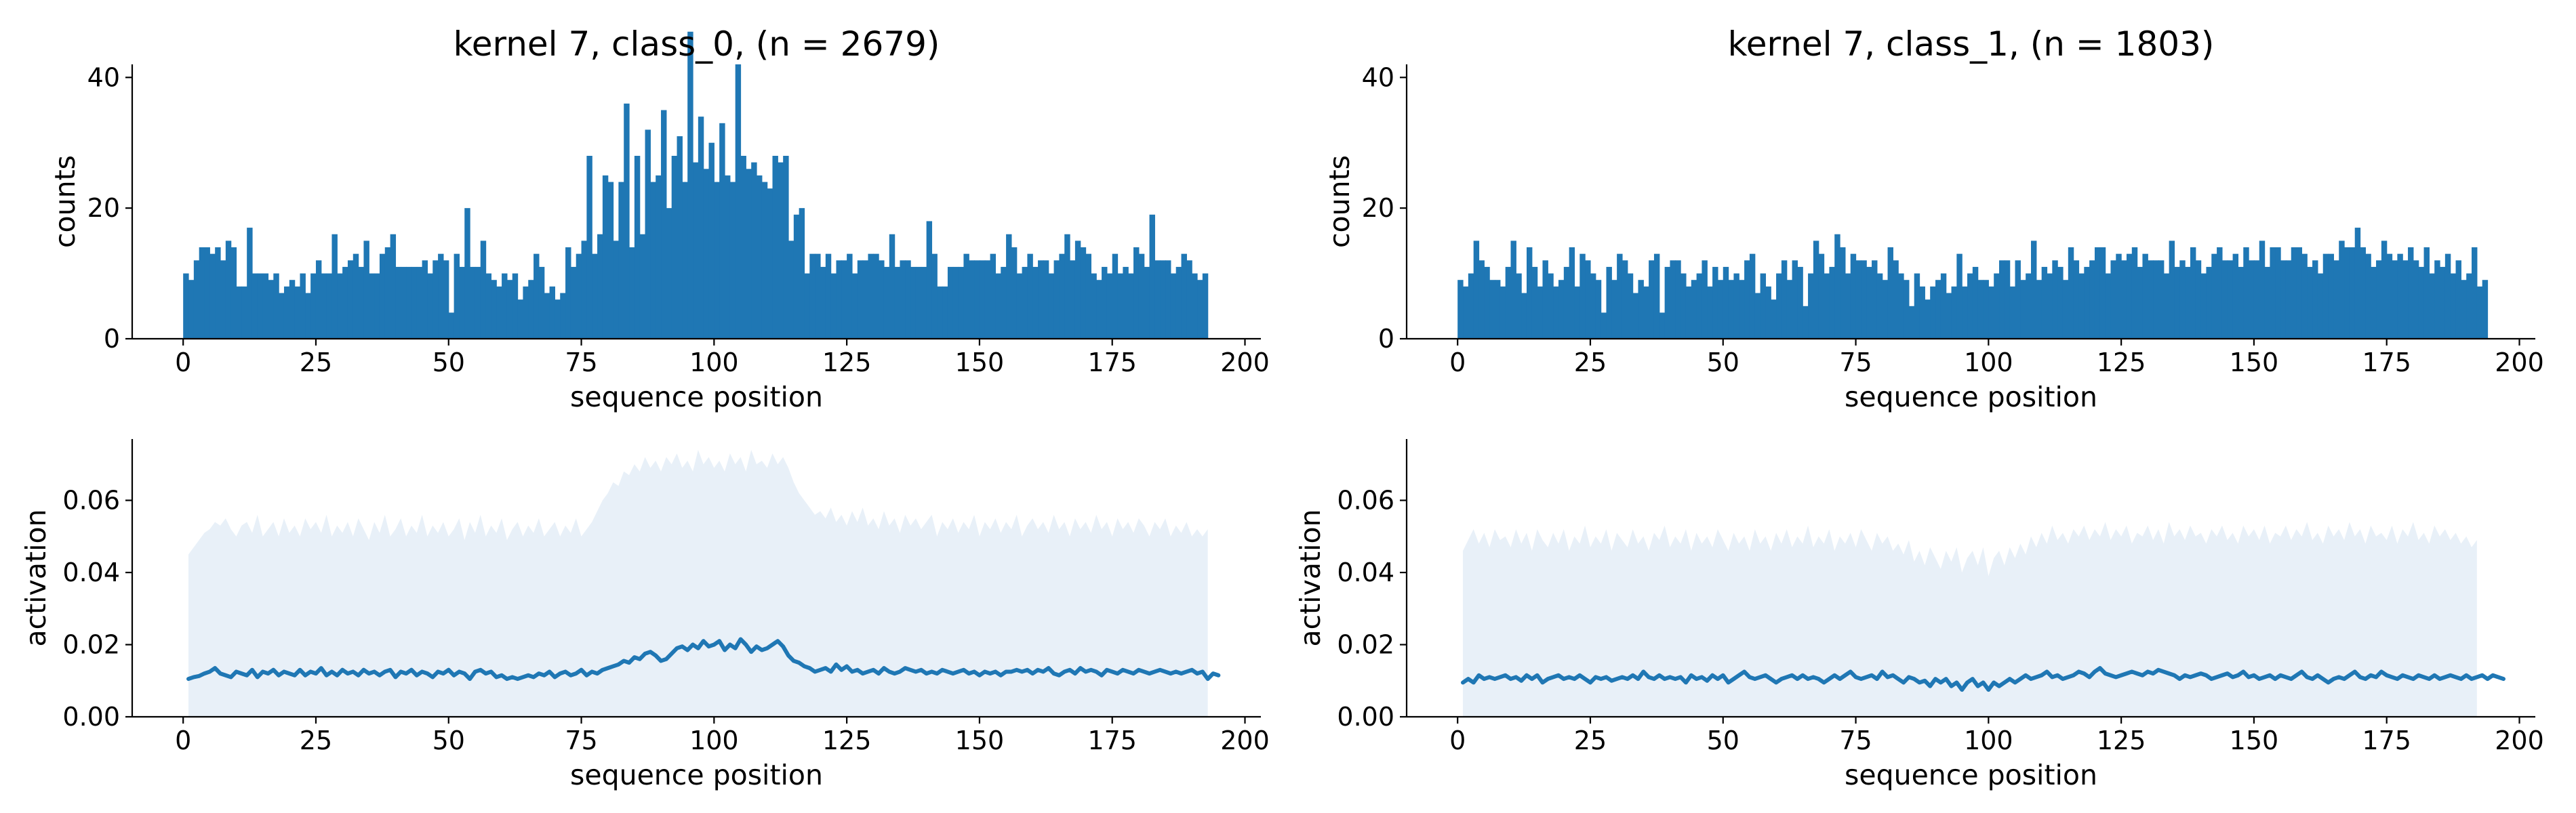 Image resolution: width=2576 pixels, height=813 pixels. Describe the element at coordinates (714, 740) in the screenshot. I see `x-tick-label: 100` at that location.